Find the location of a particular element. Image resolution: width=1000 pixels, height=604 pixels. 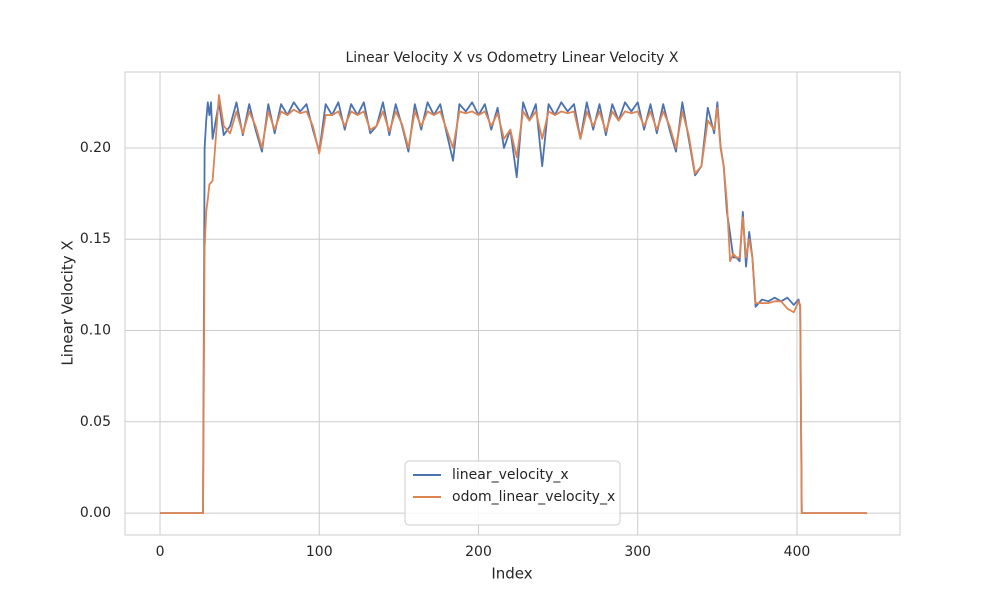

x-tick-label: 400 is located at coordinates (797, 552).